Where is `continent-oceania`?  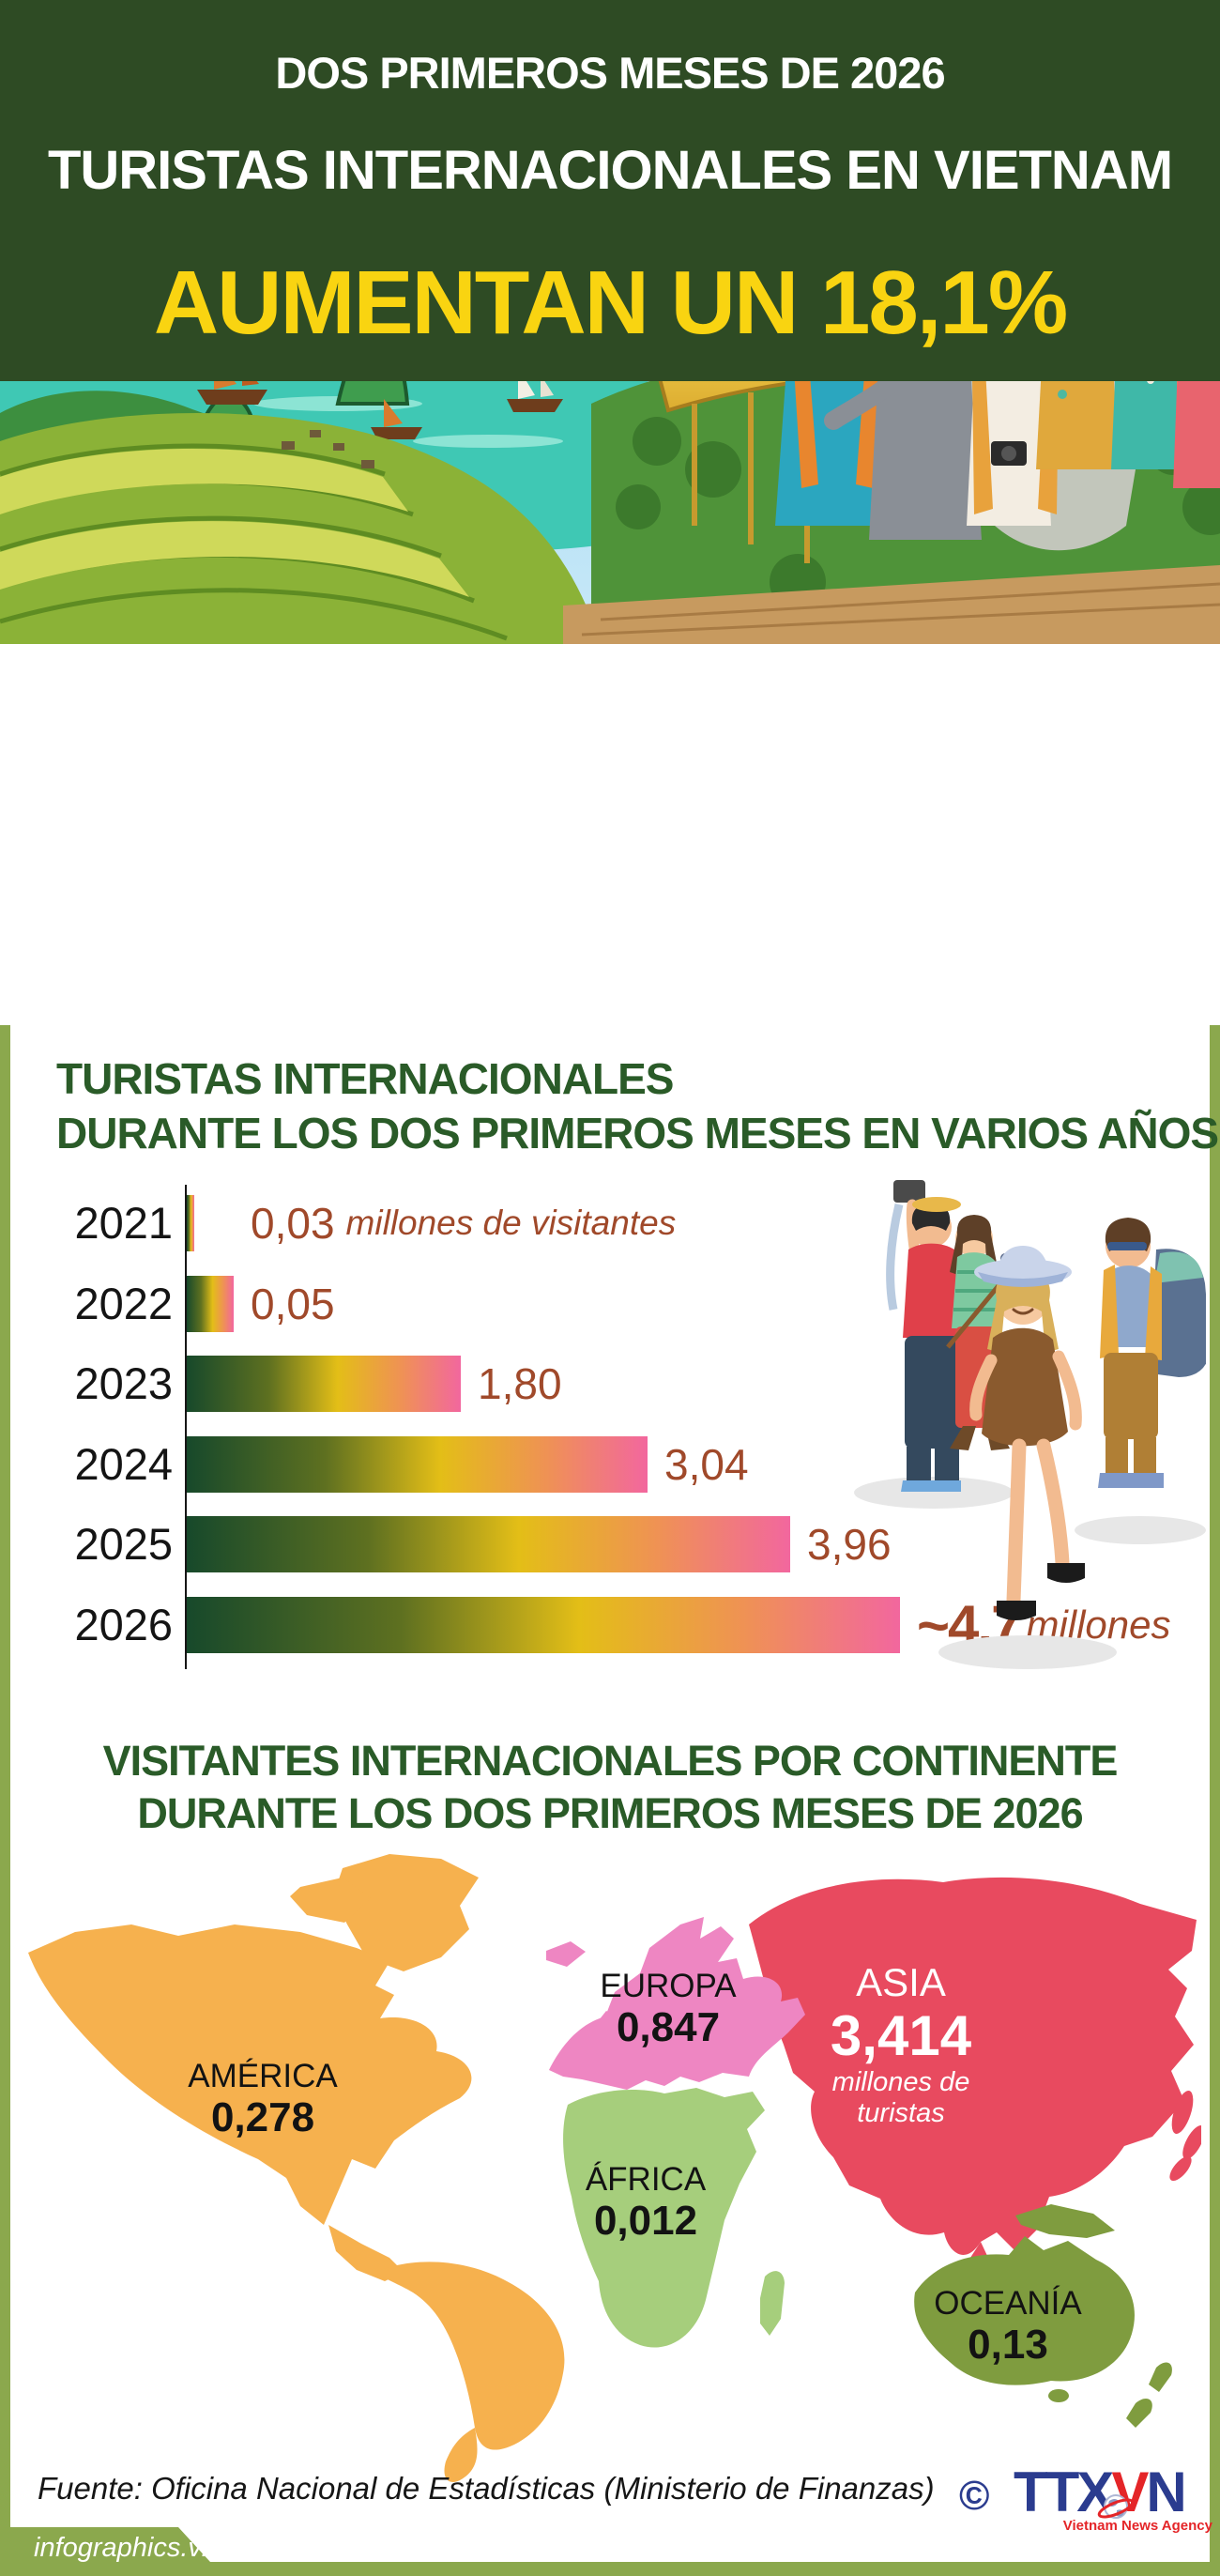 continent-oceania is located at coordinates (1043, 2316).